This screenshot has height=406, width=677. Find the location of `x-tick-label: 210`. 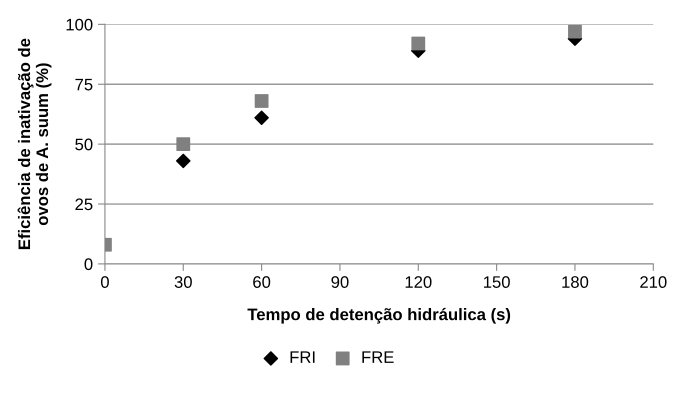

x-tick-label: 210 is located at coordinates (653, 282).